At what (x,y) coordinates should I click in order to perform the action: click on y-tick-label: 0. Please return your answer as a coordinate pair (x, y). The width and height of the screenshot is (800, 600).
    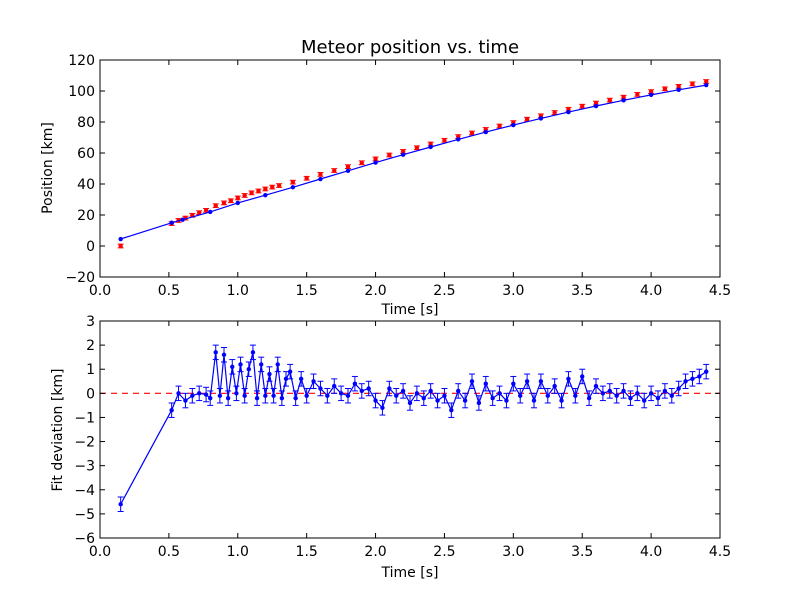
    Looking at the image, I should click on (90, 247).